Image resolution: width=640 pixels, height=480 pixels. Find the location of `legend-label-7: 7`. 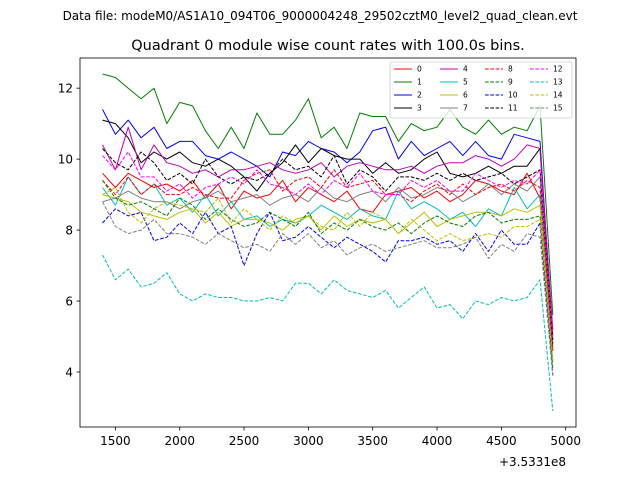

legend-label-7: 7 is located at coordinates (465, 108).